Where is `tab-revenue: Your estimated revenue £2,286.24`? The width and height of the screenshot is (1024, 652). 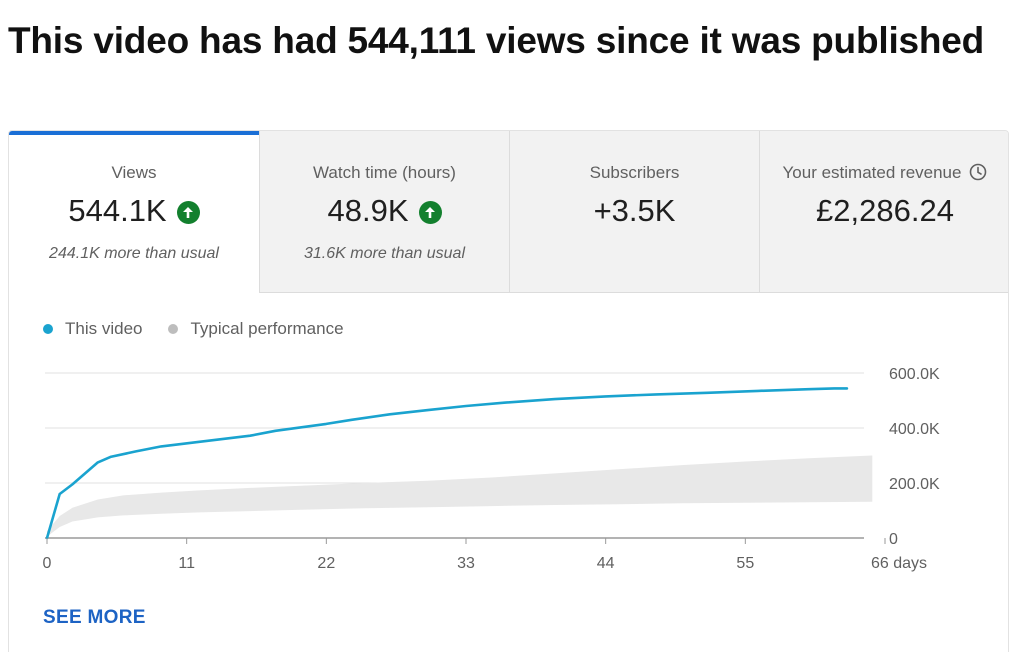
tab-revenue: Your estimated revenue £2,286.24 is located at coordinates (883, 212).